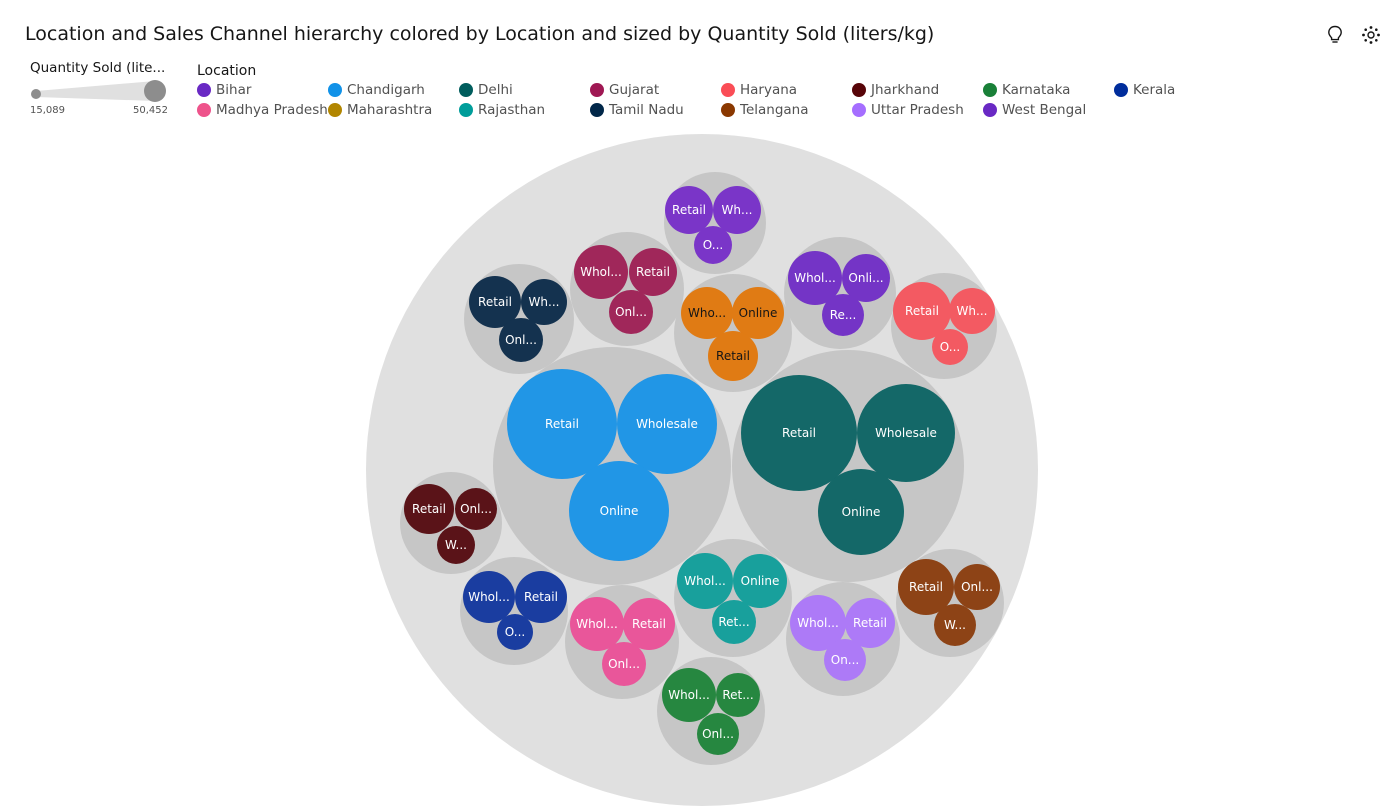  What do you see at coordinates (150, 110) in the screenshot?
I see `size-max-label: 50,452` at bounding box center [150, 110].